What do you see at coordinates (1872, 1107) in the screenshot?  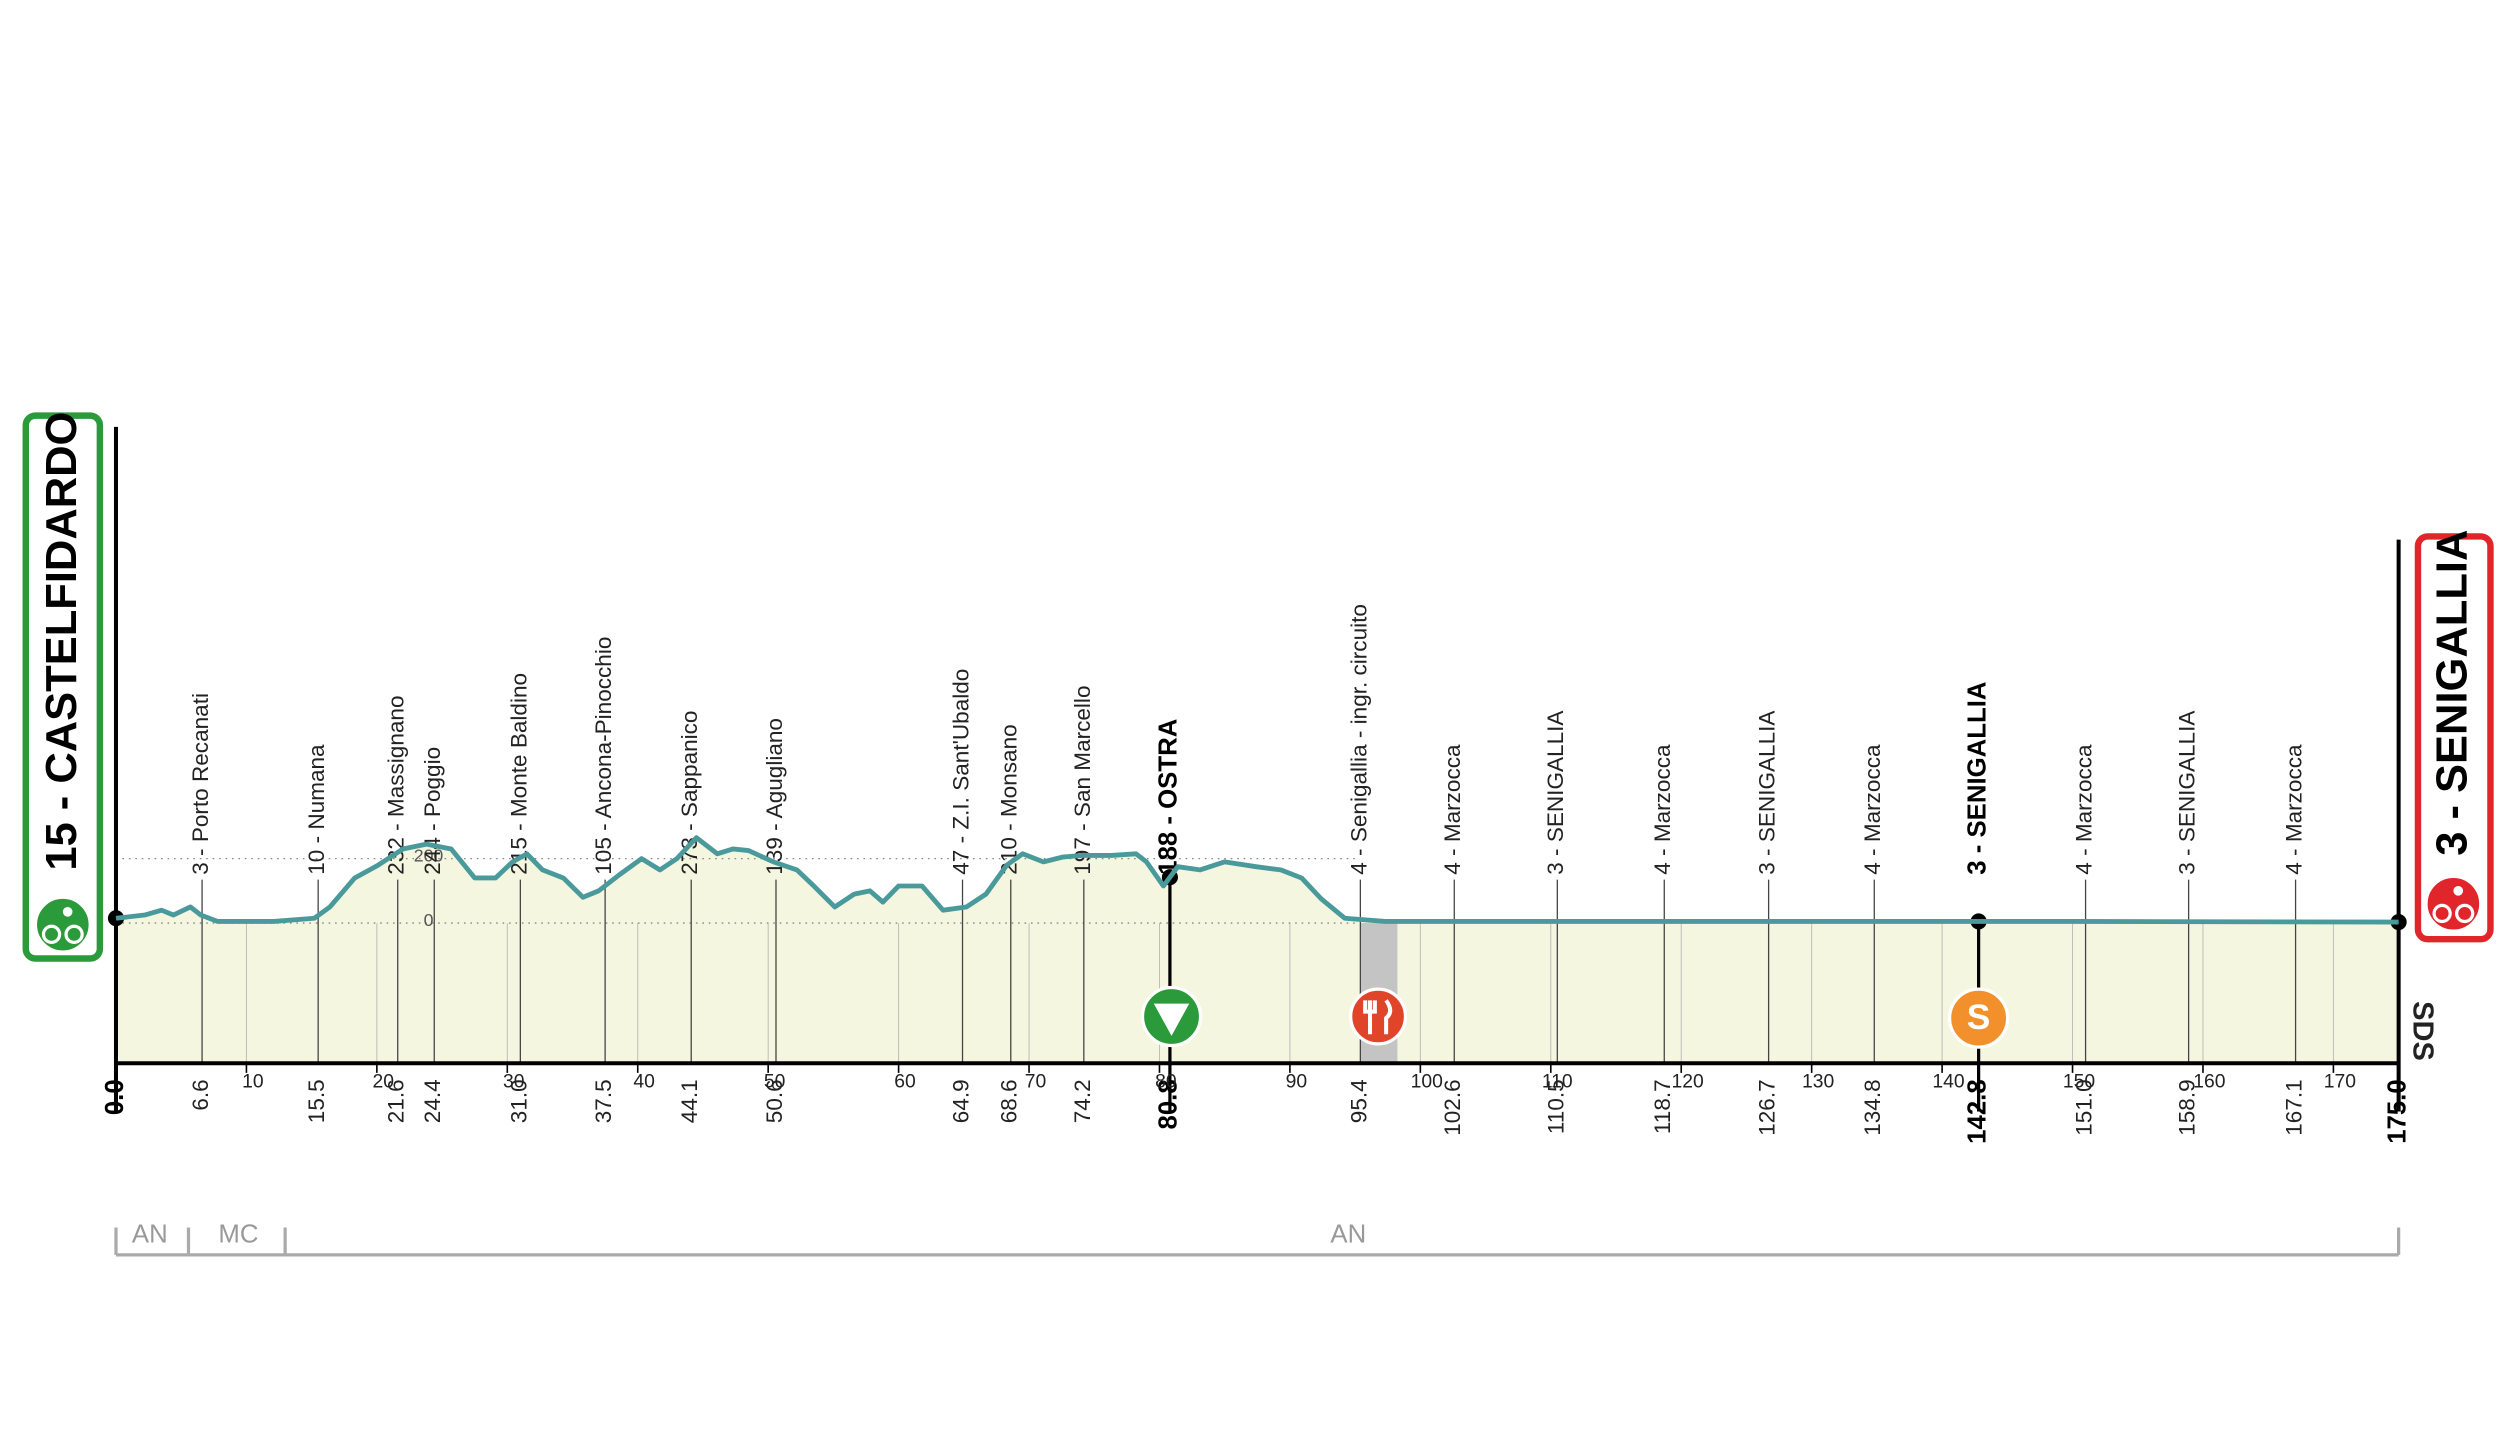 I see `waypoint-km: 134.8` at bounding box center [1872, 1107].